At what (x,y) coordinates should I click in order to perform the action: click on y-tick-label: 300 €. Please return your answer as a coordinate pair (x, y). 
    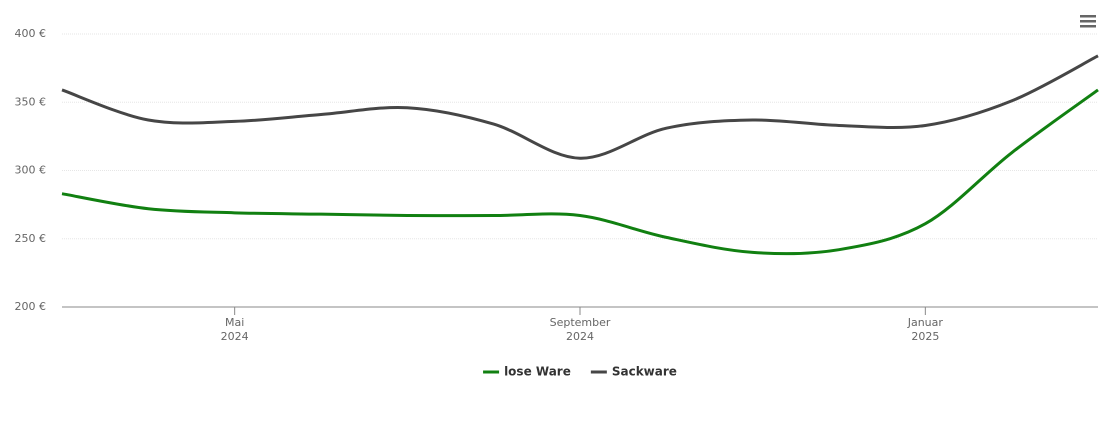
    Looking at the image, I should click on (31, 170).